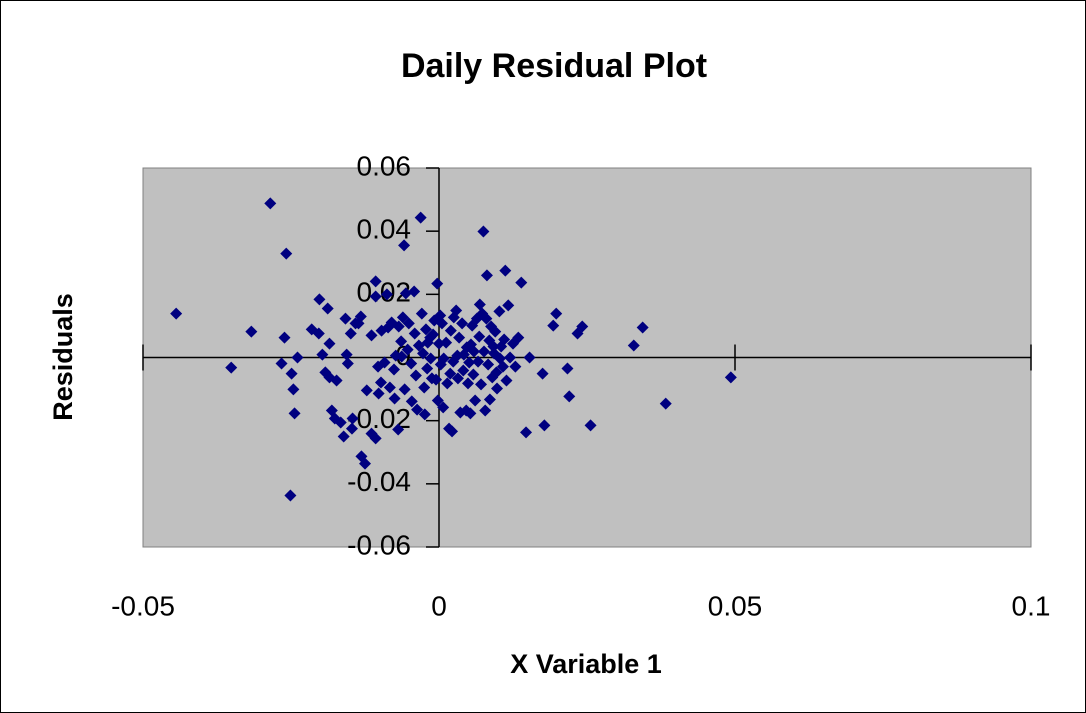  What do you see at coordinates (384, 165) in the screenshot?
I see `y-tick-label: 0.06` at bounding box center [384, 165].